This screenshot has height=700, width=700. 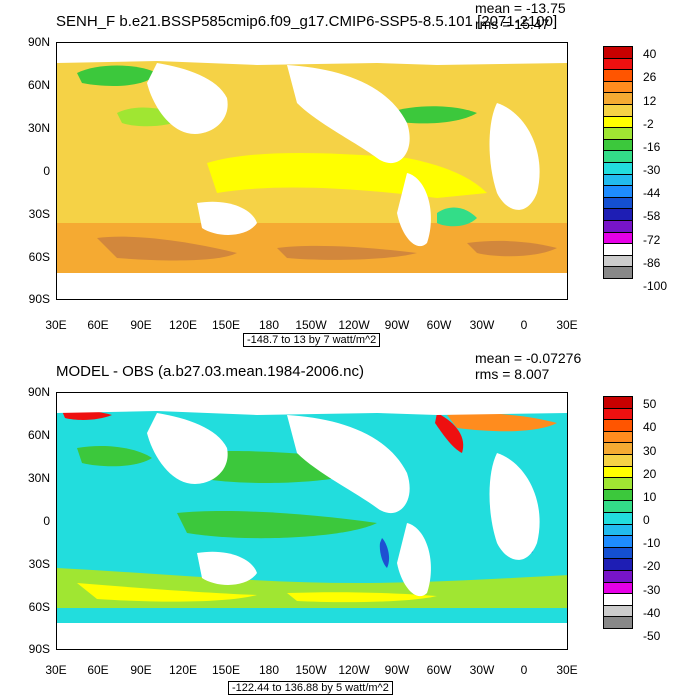 I want to click on colorbar-label: -16, so click(x=652, y=147).